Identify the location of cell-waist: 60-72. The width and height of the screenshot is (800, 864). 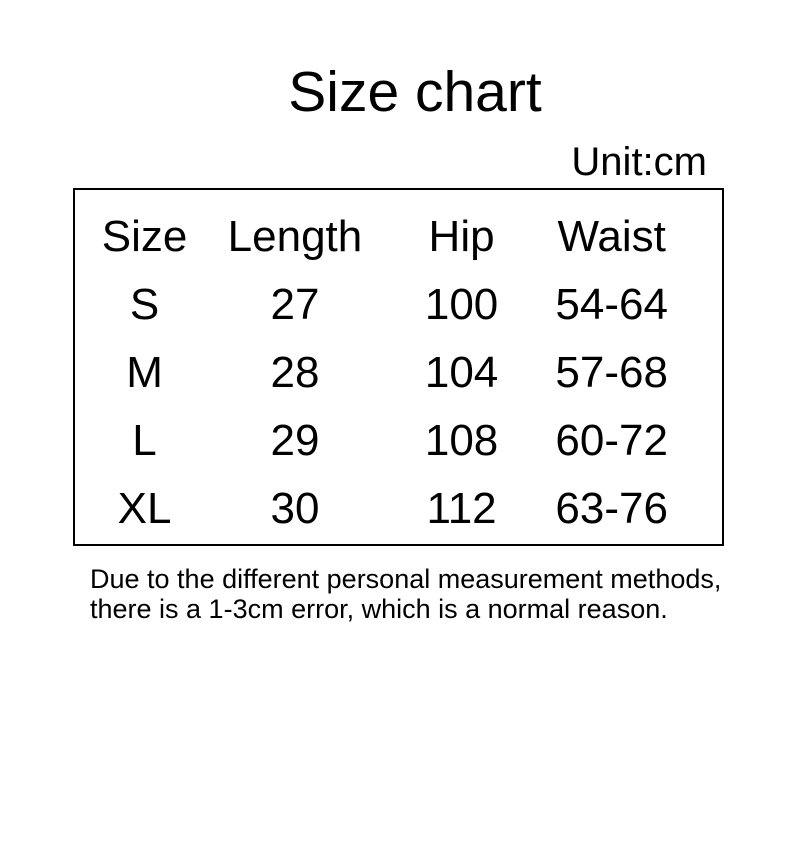
(611, 440).